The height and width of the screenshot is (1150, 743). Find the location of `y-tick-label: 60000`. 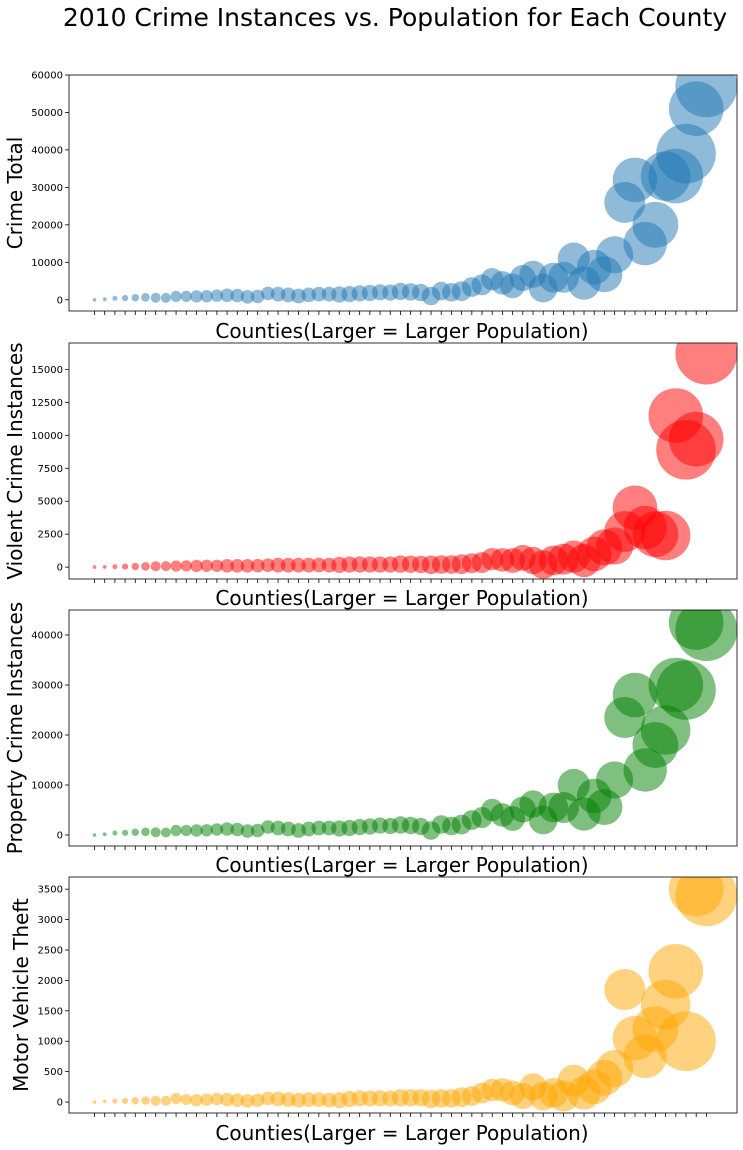

y-tick-label: 60000 is located at coordinates (47, 76).